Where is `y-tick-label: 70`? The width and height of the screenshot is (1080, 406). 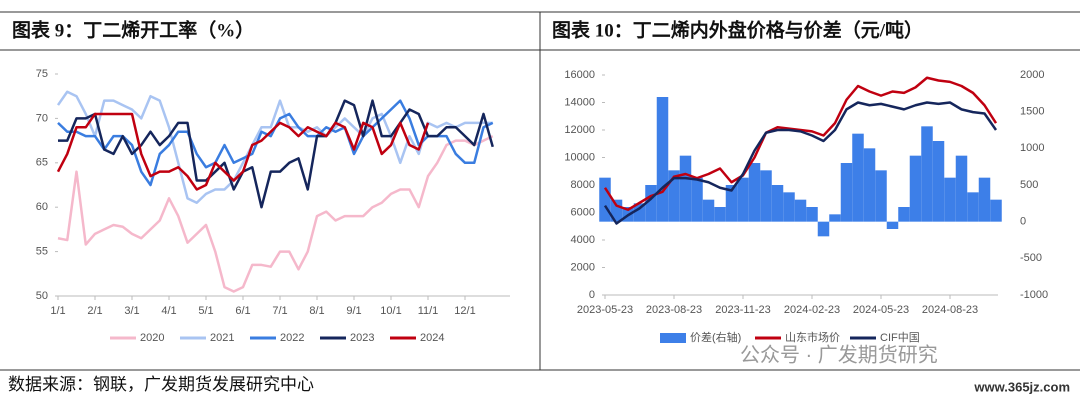
y-tick-label: 70 is located at coordinates (42, 118).